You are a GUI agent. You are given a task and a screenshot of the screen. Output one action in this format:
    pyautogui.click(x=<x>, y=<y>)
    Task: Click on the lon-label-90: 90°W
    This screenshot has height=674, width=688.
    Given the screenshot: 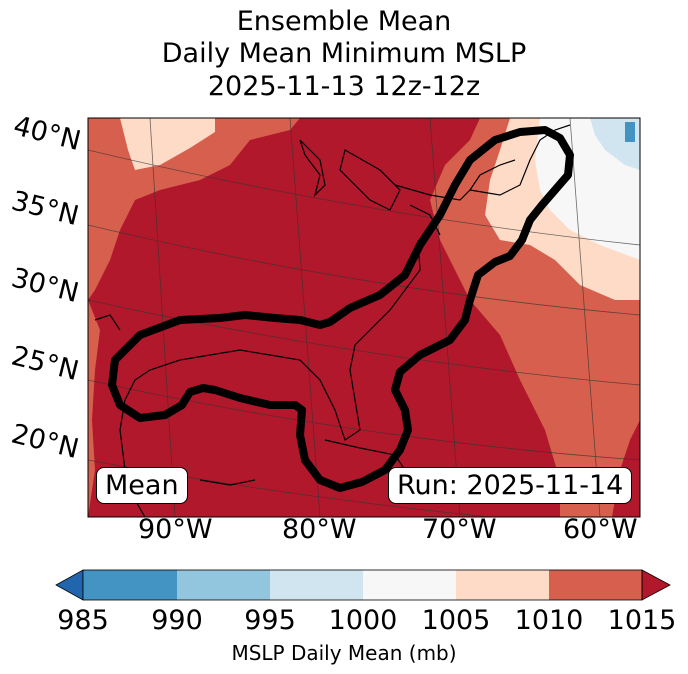 What is the action you would take?
    pyautogui.click(x=175, y=529)
    